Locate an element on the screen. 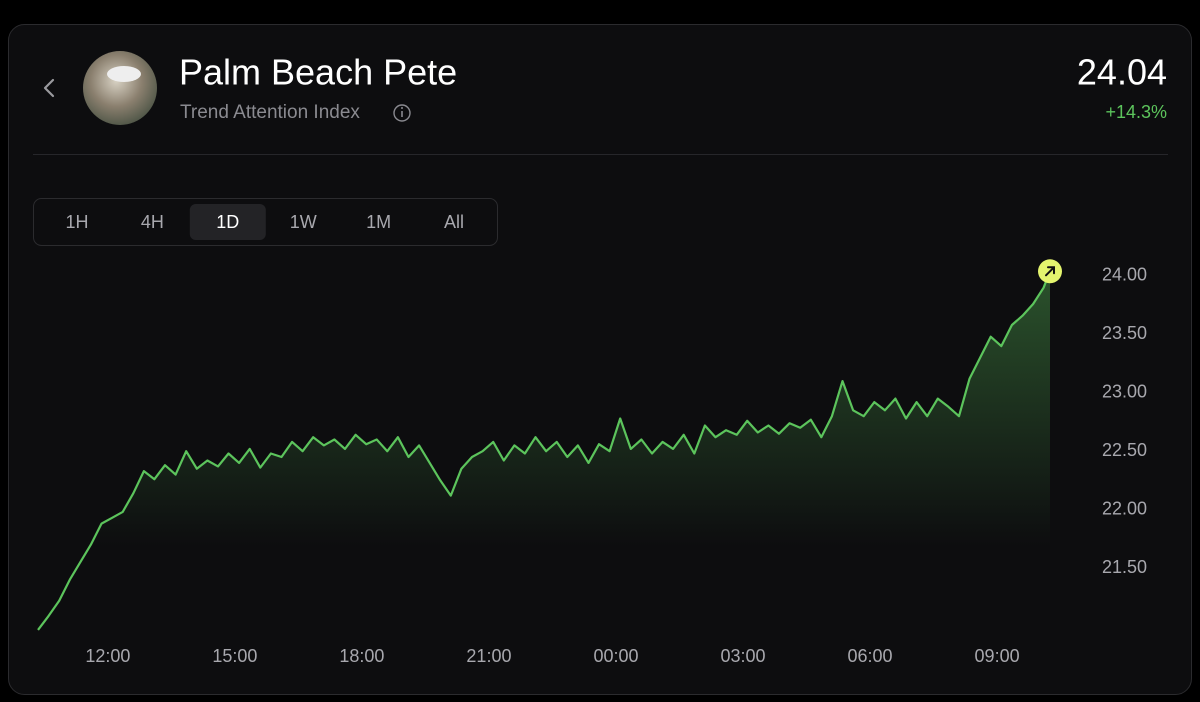 The image size is (1200, 702). y-tick-label: 22.50 is located at coordinates (1124, 450).